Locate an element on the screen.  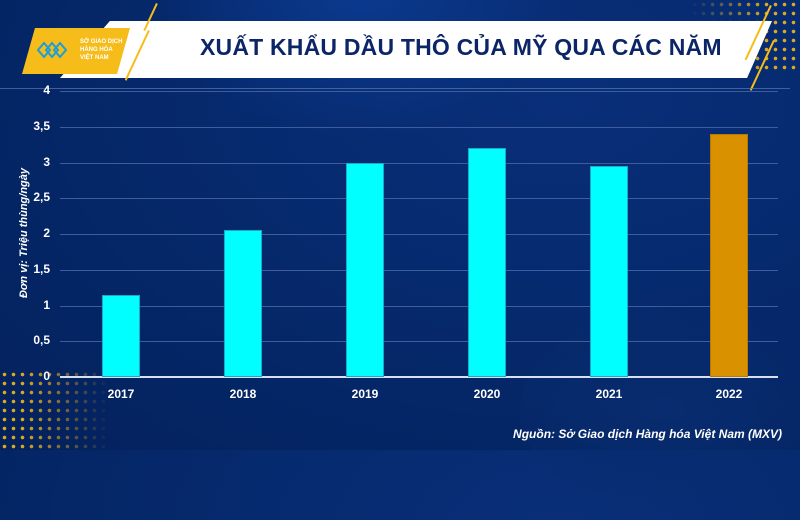
x-tick-label: 2021 is located at coordinates (609, 394).